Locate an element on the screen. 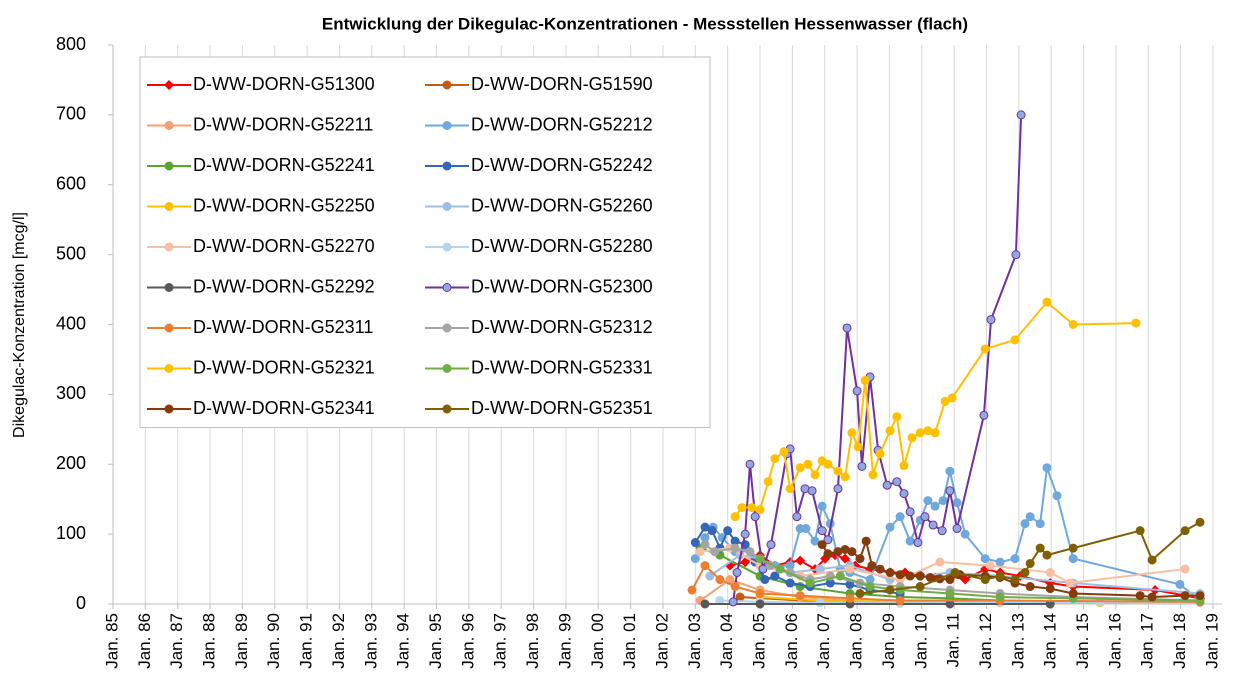 This screenshot has height=695, width=1240. x-tick-label: Jan. 87 is located at coordinates (176, 641).